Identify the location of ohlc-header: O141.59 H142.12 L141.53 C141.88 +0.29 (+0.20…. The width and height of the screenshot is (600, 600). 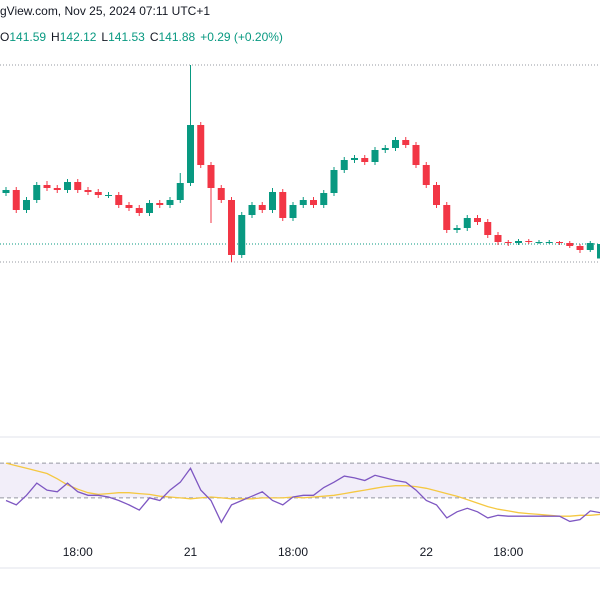
(141, 37).